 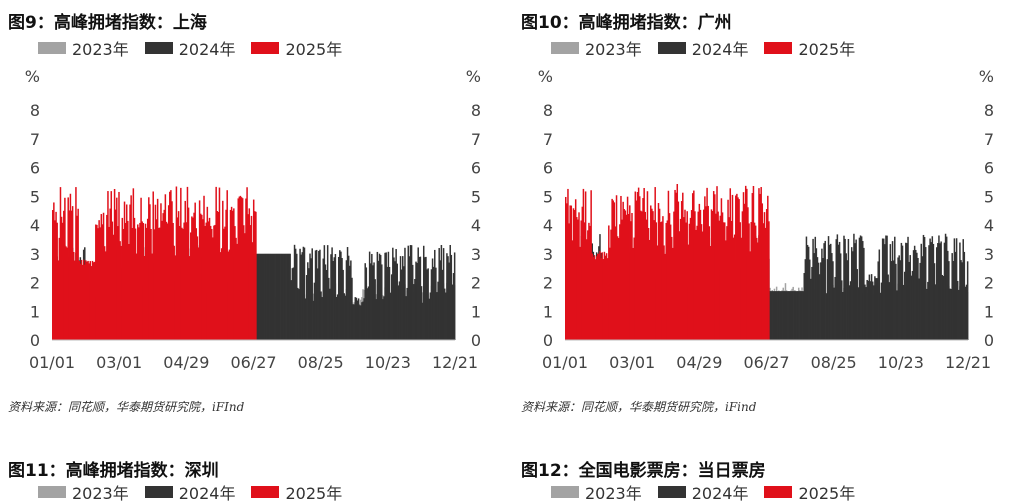 I want to click on series-2025年, so click(x=667, y=262).